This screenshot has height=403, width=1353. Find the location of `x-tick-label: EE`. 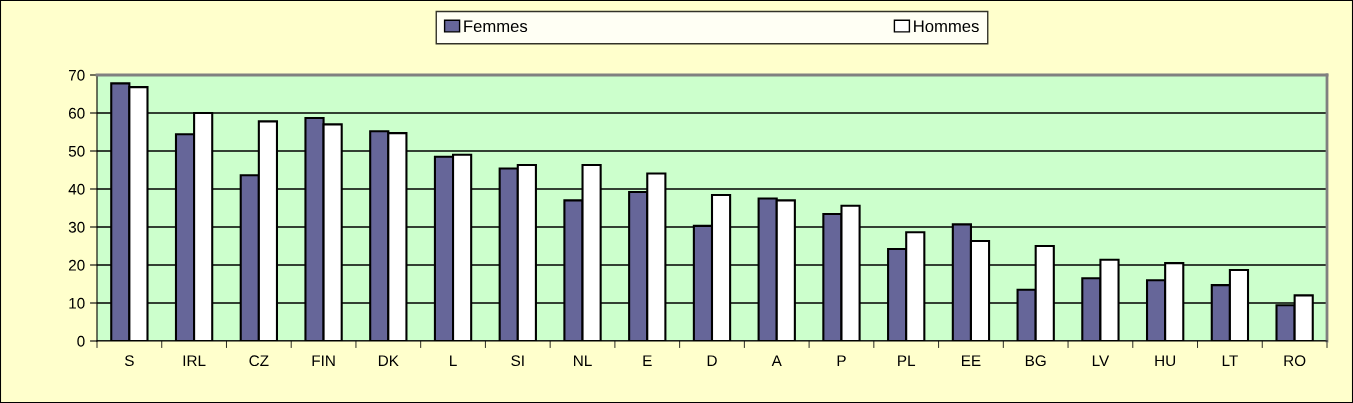

x-tick-label: EE is located at coordinates (971, 360).